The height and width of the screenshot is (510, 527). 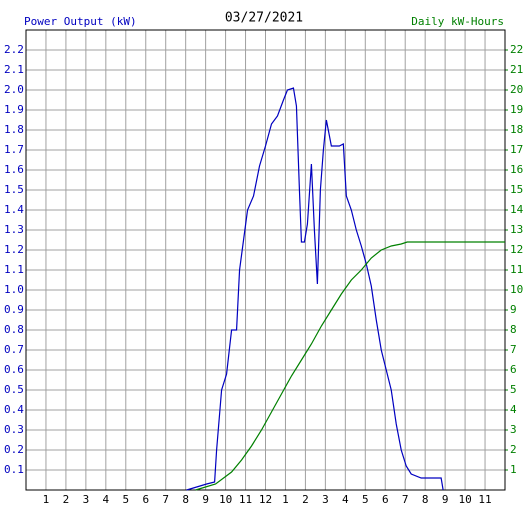 I want to click on y2-tick-label: 19, so click(x=516, y=109).